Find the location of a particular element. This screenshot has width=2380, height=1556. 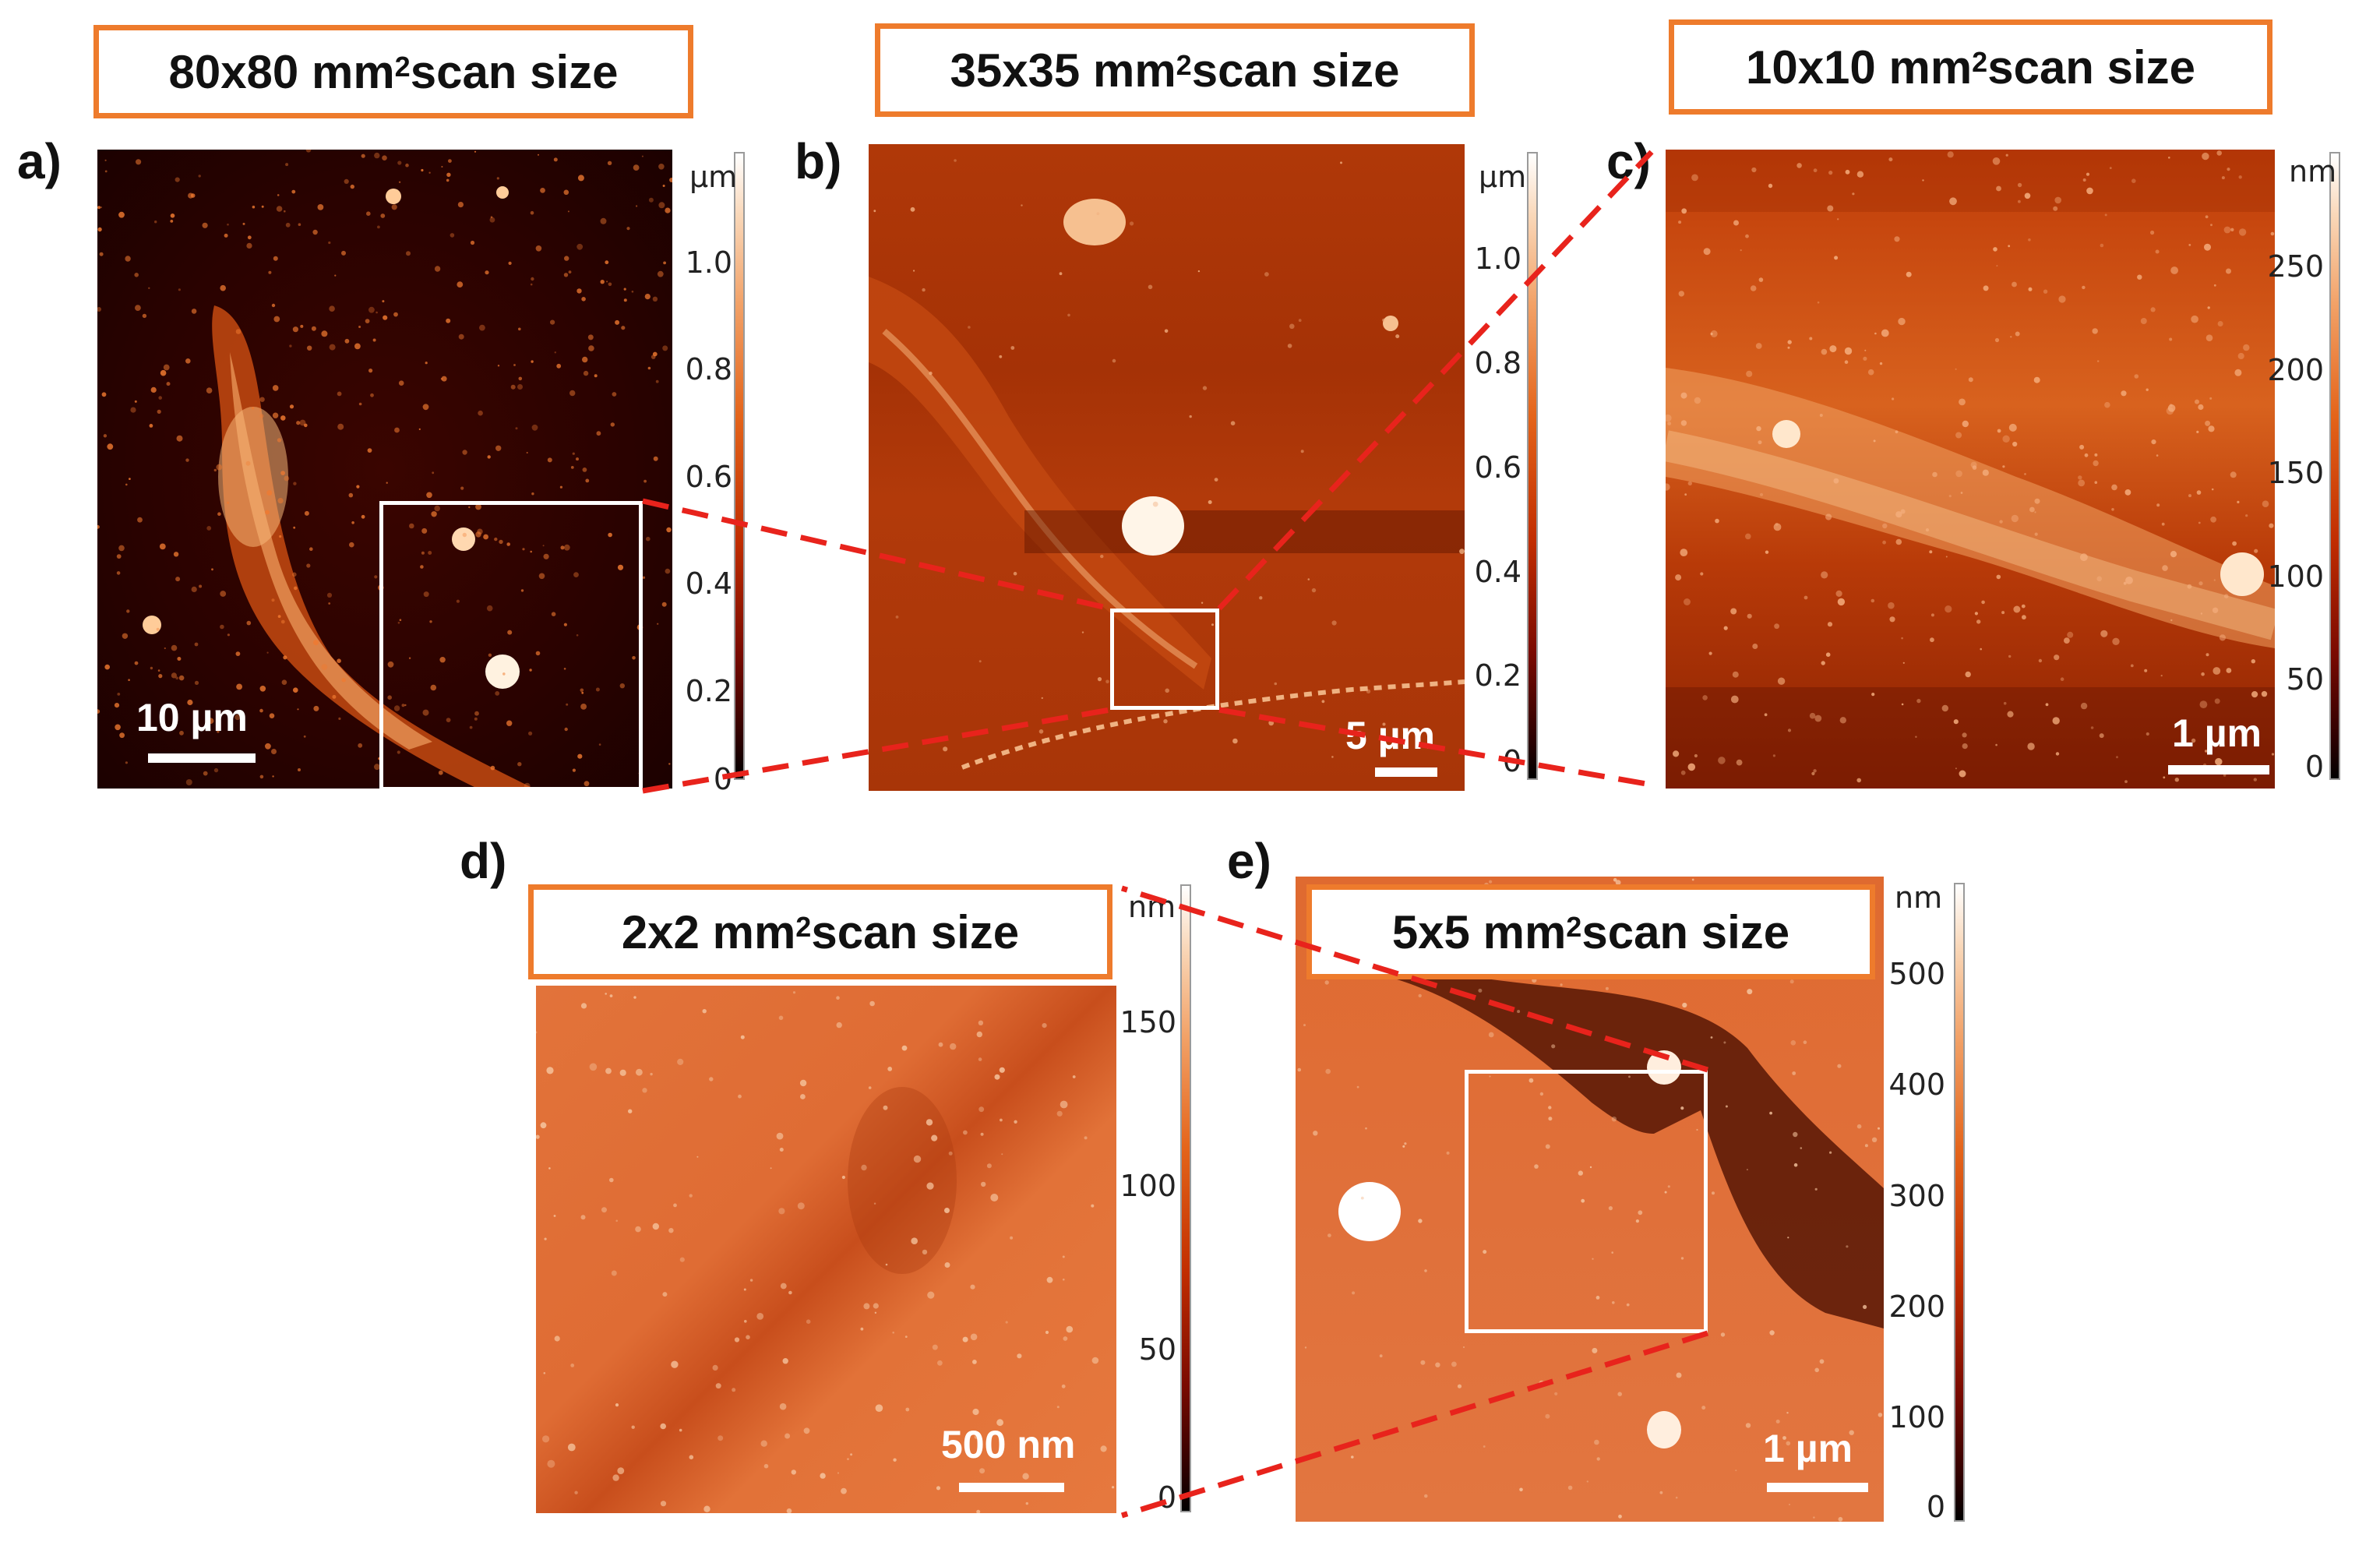

panel-b-colorbar is located at coordinates (1532, 466).